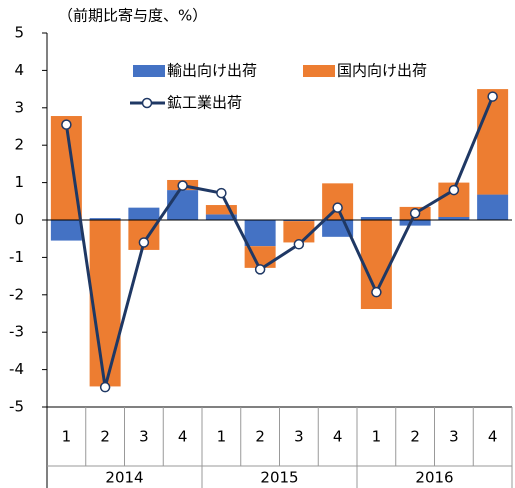 This screenshot has width=515, height=488. I want to click on group-label: 2014, so click(124, 478).